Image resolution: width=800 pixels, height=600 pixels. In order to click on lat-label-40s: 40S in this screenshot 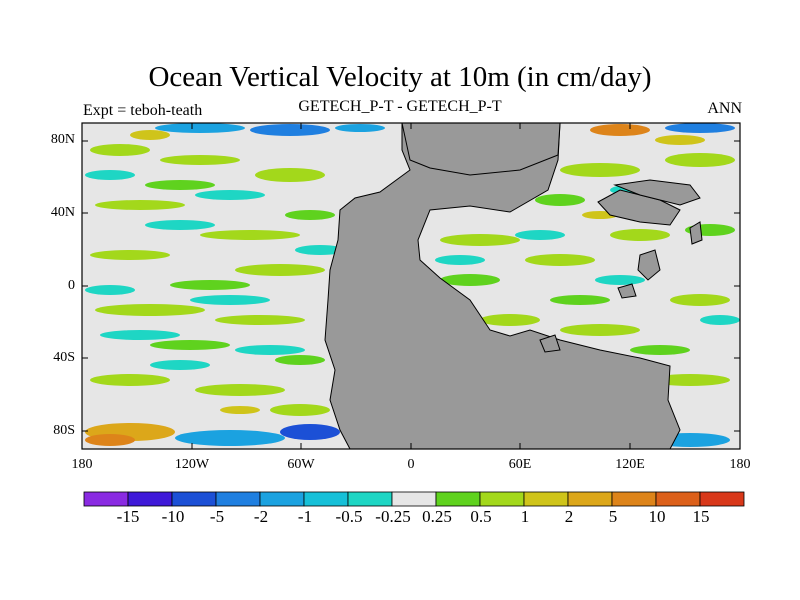, I will do `click(64, 357)`.